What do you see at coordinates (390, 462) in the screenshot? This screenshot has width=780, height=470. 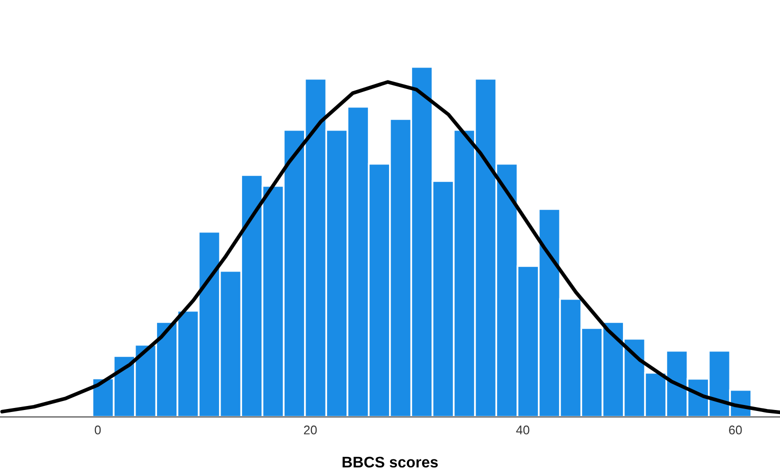 I see `x-axis-title: BBCS scores` at bounding box center [390, 462].